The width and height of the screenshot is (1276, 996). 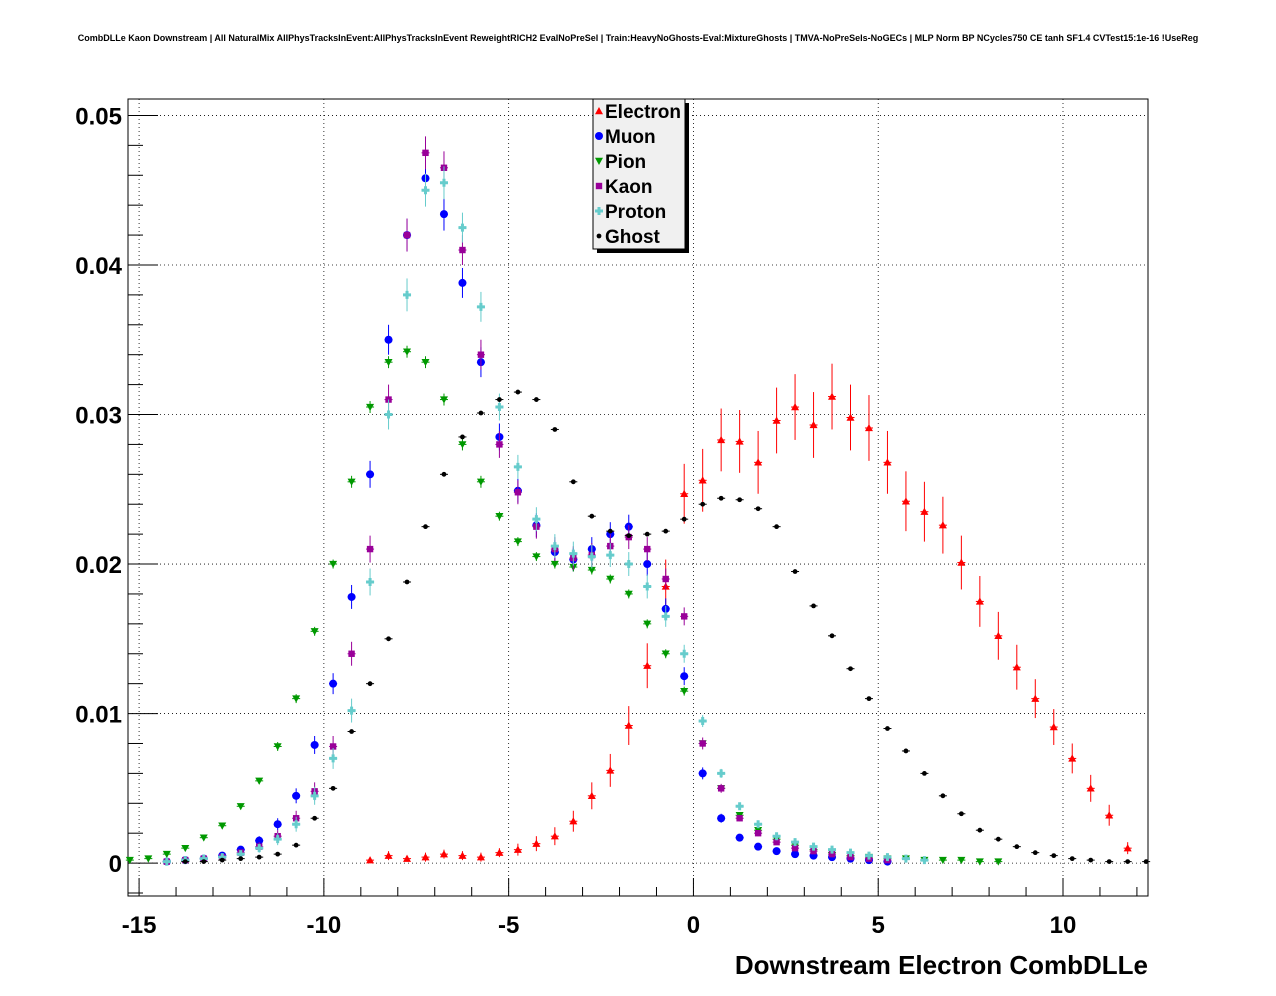 I want to click on x-tick-label: -15, so click(x=139, y=925).